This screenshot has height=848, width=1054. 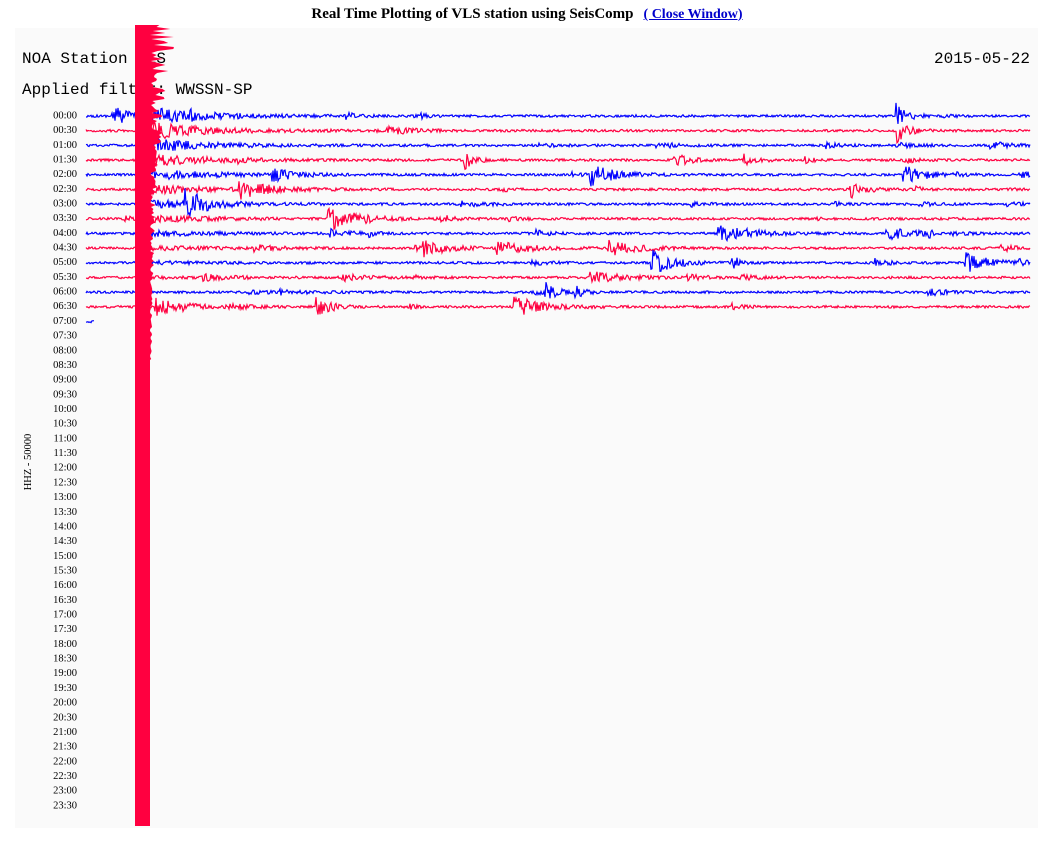 I want to click on time-label: 22:30, so click(x=65, y=776).